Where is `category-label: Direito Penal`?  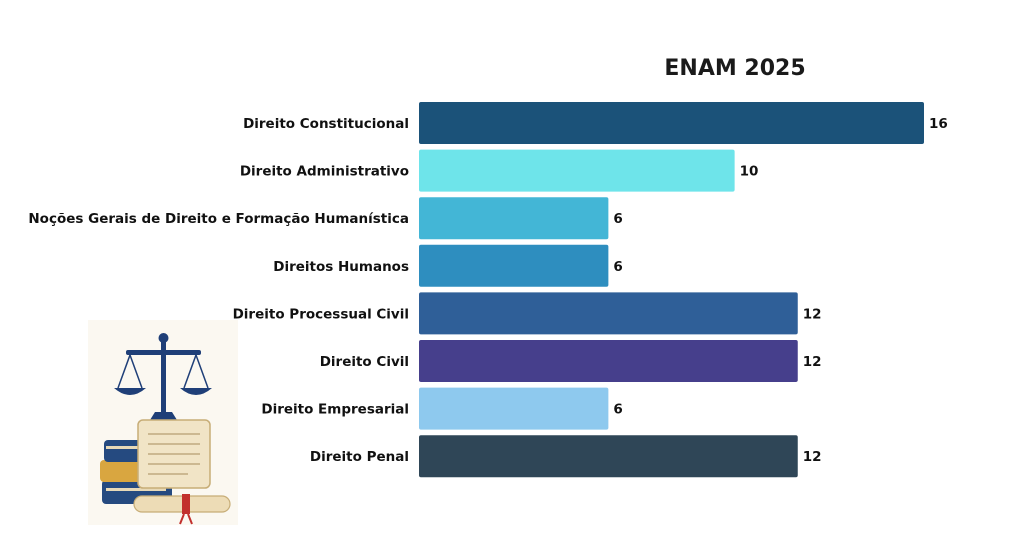 category-label: Direito Penal is located at coordinates (359, 457).